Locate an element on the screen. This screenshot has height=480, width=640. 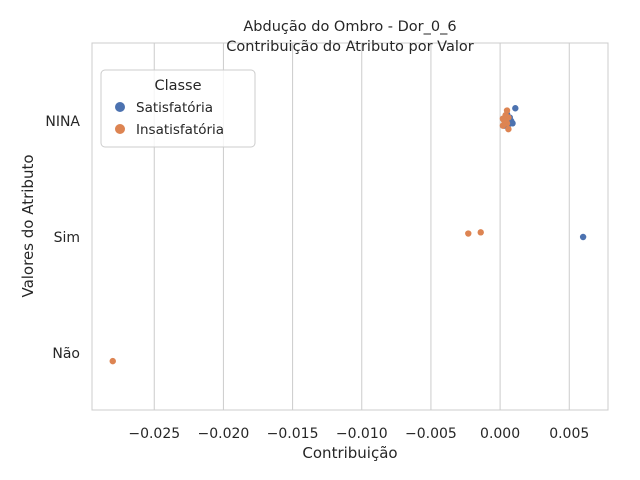
legend-marker-insatisfatoria is located at coordinates (120, 129).